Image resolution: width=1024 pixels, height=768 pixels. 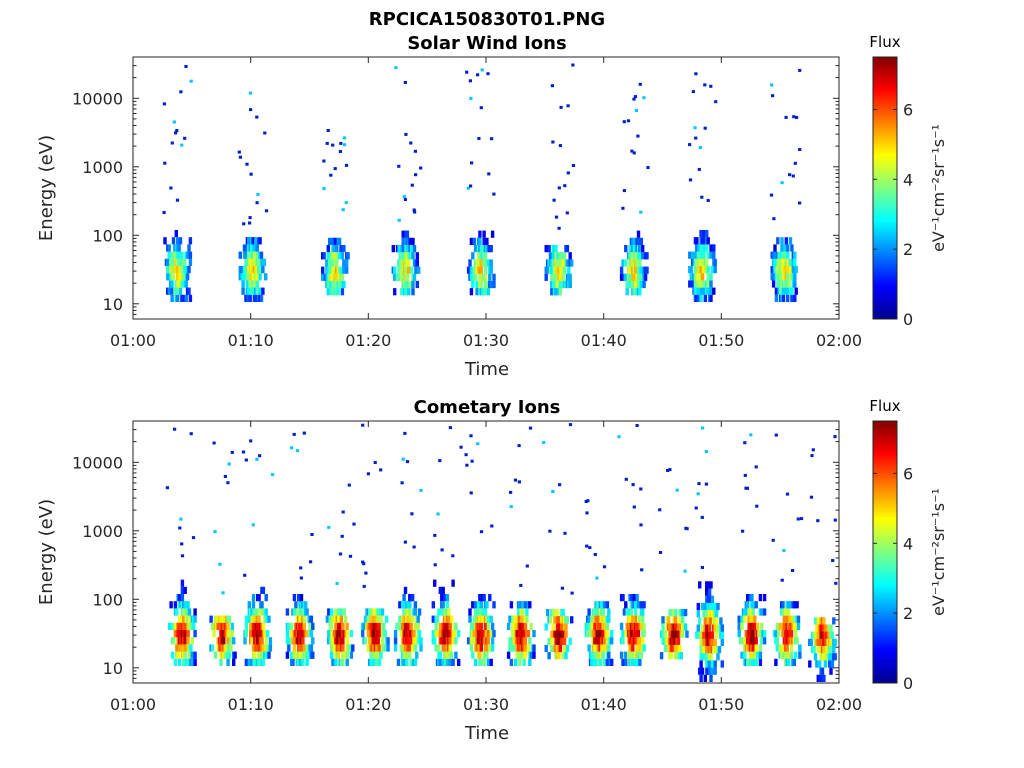 What do you see at coordinates (908, 109) in the screenshot?
I see `colorbar-tick-label: 6` at bounding box center [908, 109].